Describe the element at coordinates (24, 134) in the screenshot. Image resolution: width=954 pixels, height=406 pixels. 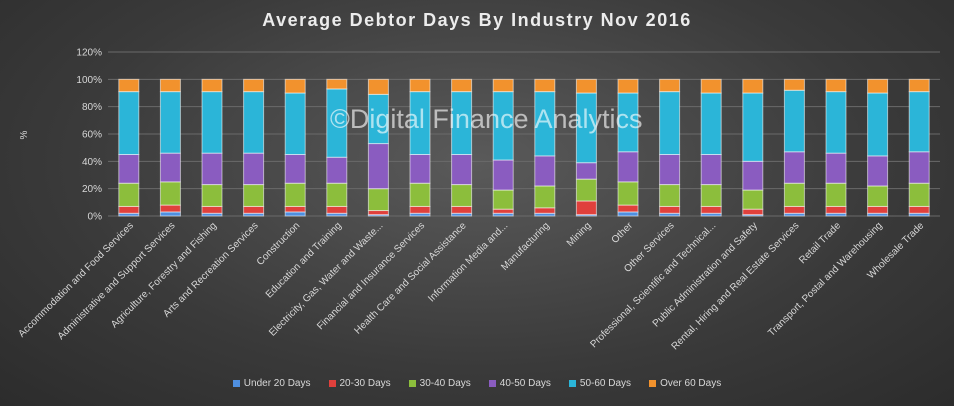
I see `y-axis-label: %` at that location.